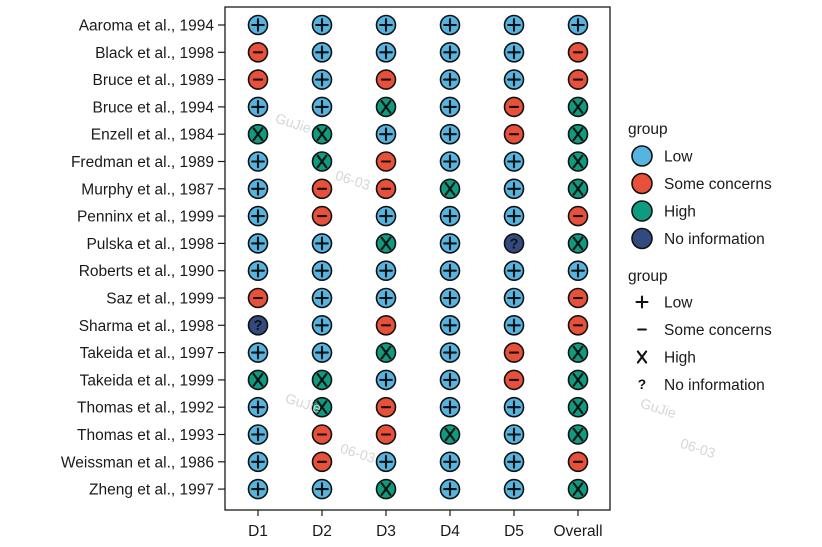  I want to click on study-label: Takeida et al., 1997, so click(147, 353).